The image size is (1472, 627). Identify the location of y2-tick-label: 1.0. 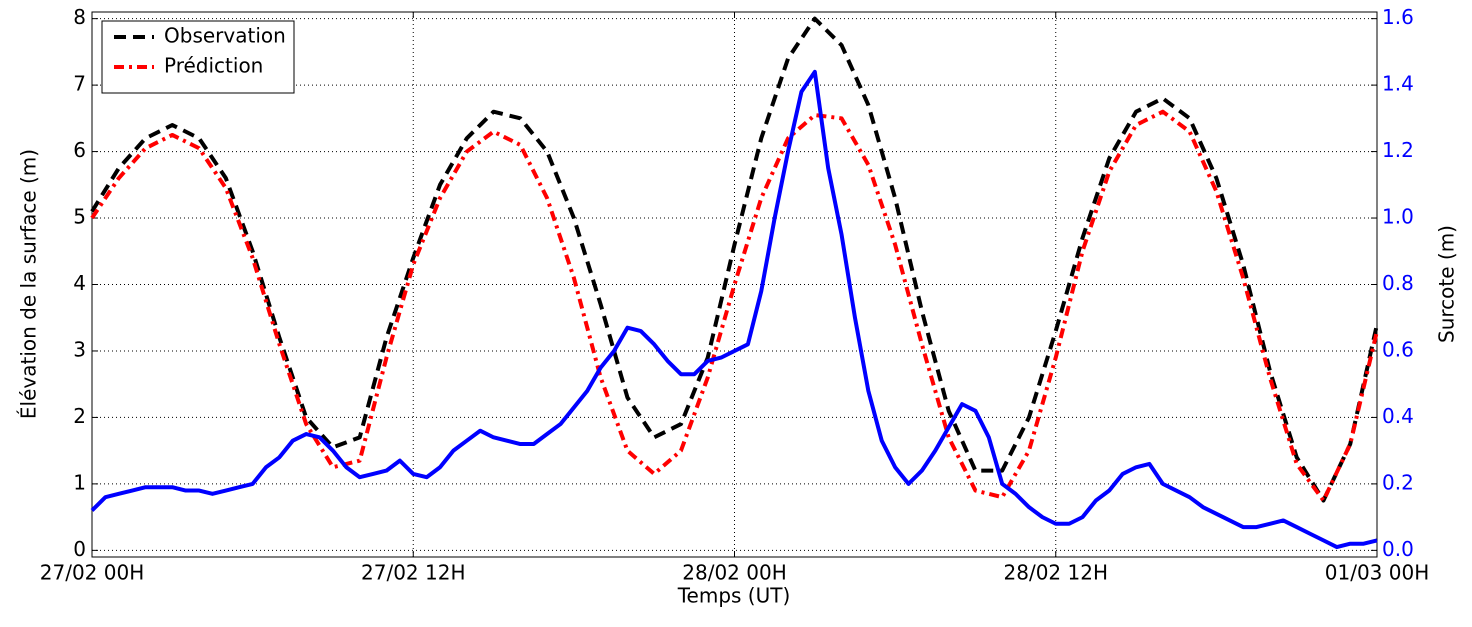
(1398, 217).